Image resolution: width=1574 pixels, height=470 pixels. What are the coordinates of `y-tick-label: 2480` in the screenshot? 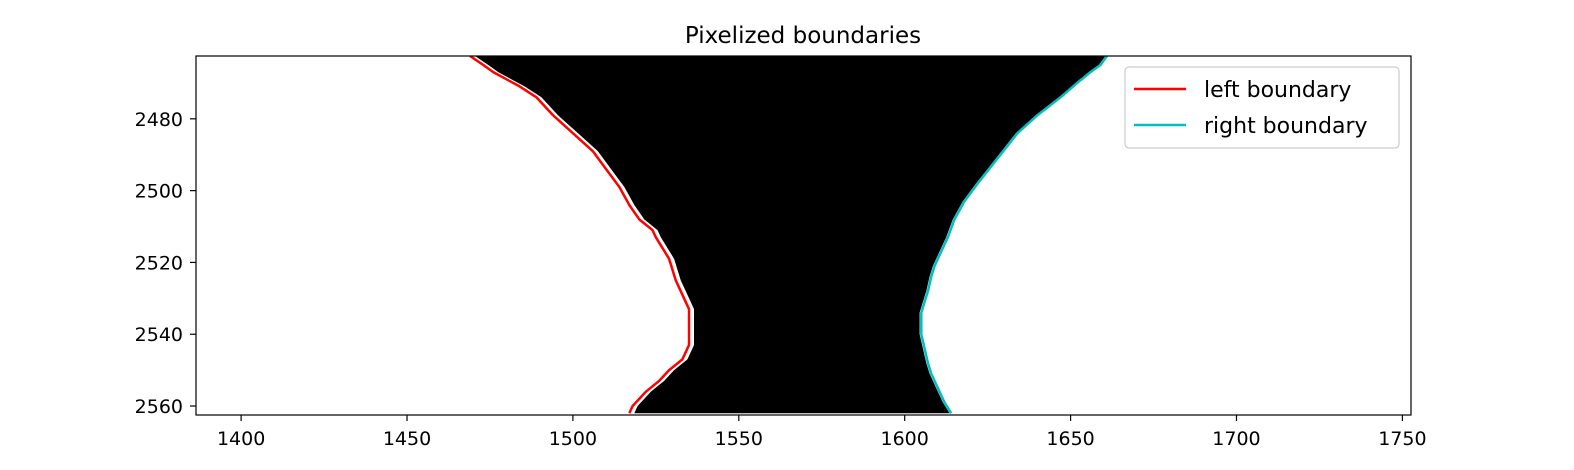 It's located at (159, 120).